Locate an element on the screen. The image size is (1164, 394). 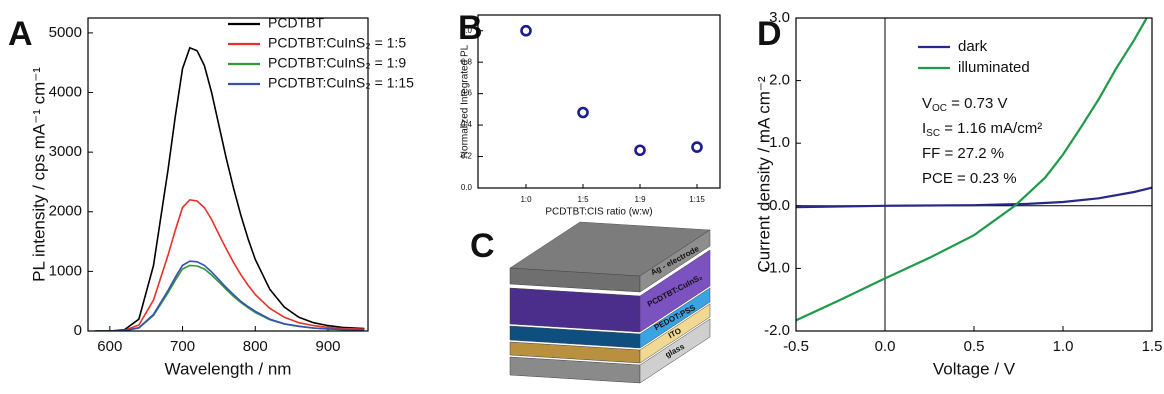
y-axis-label: PL intensity / cps mA⁻¹ cm⁻¹ is located at coordinates (38, 174).